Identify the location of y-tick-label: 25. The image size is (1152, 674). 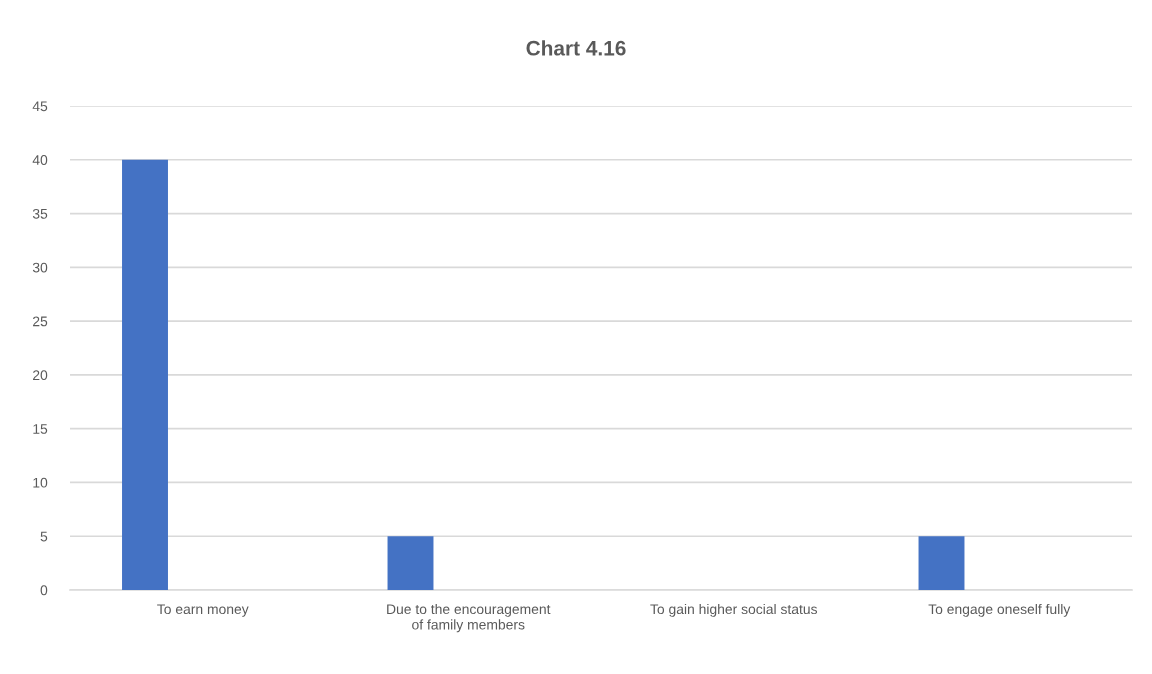
(40, 321).